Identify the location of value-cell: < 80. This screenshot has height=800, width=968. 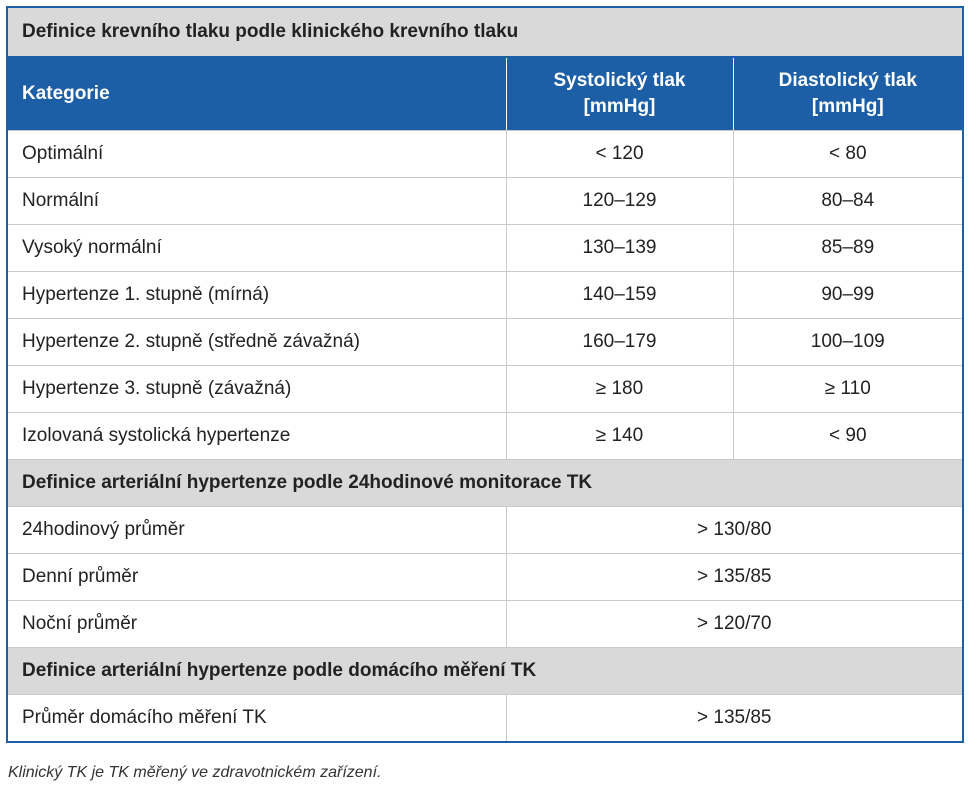
(848, 154).